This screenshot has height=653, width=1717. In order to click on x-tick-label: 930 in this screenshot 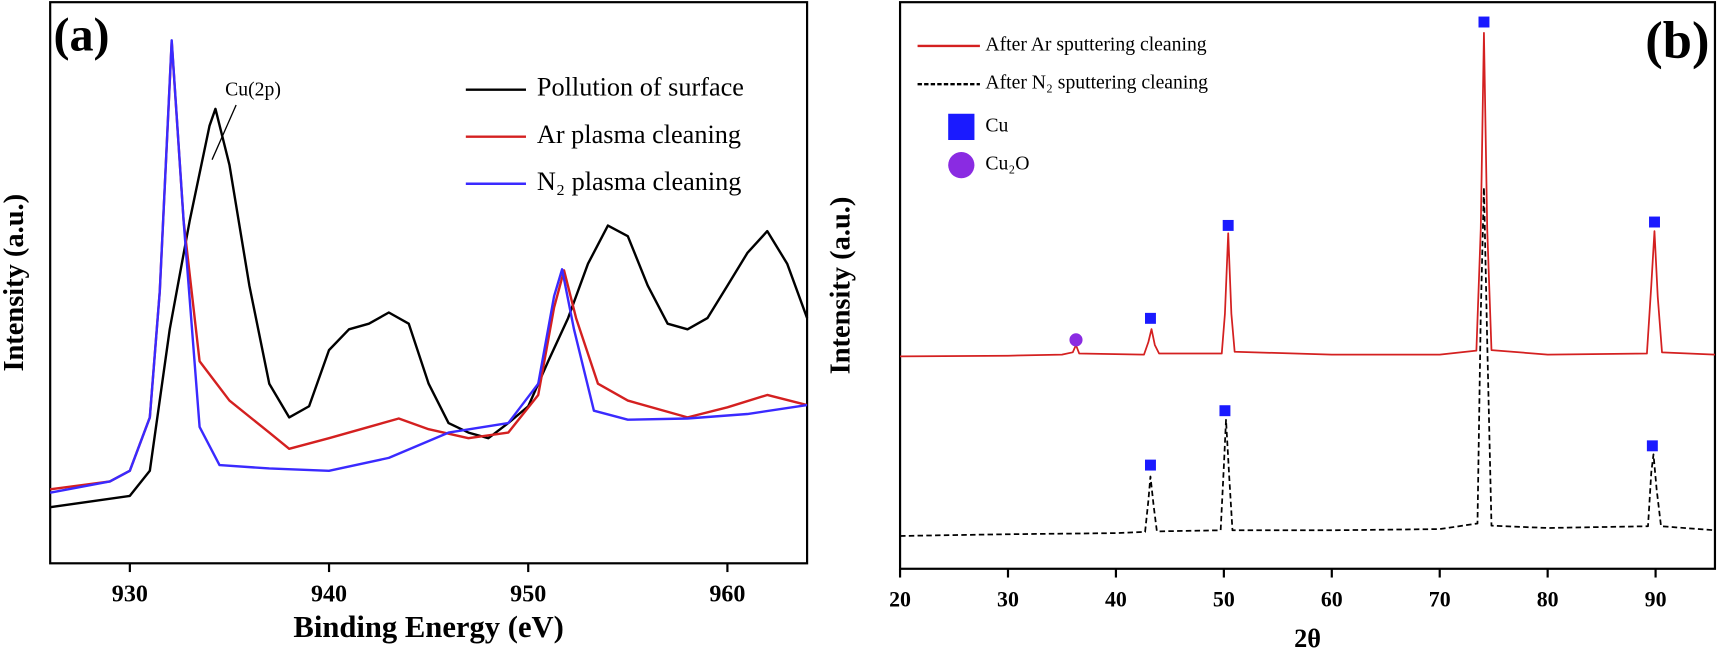, I will do `click(130, 595)`.